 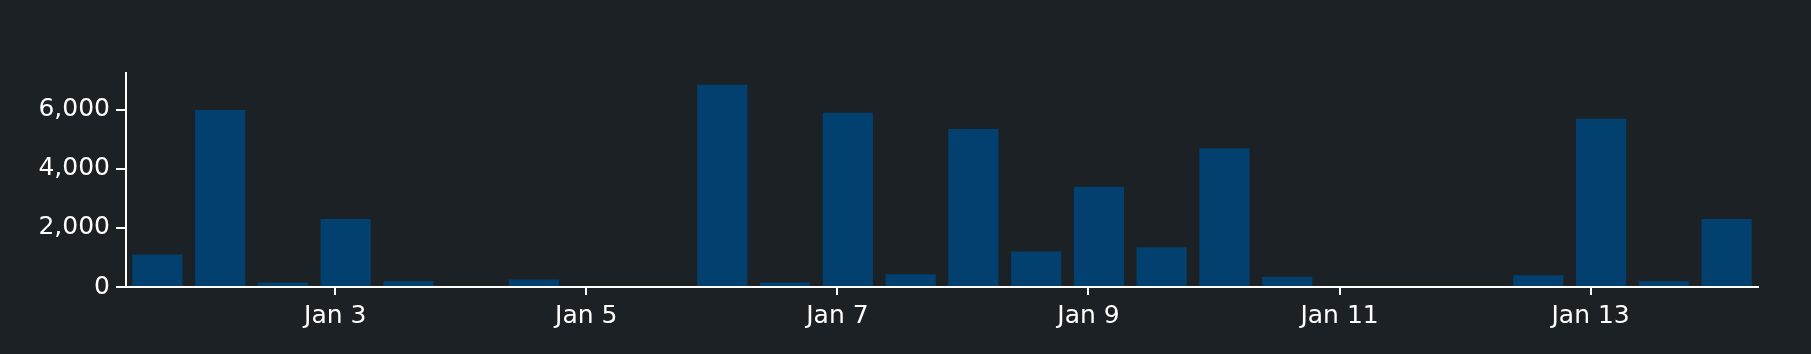 I want to click on y-tick-label: 6,000, so click(x=74, y=108).